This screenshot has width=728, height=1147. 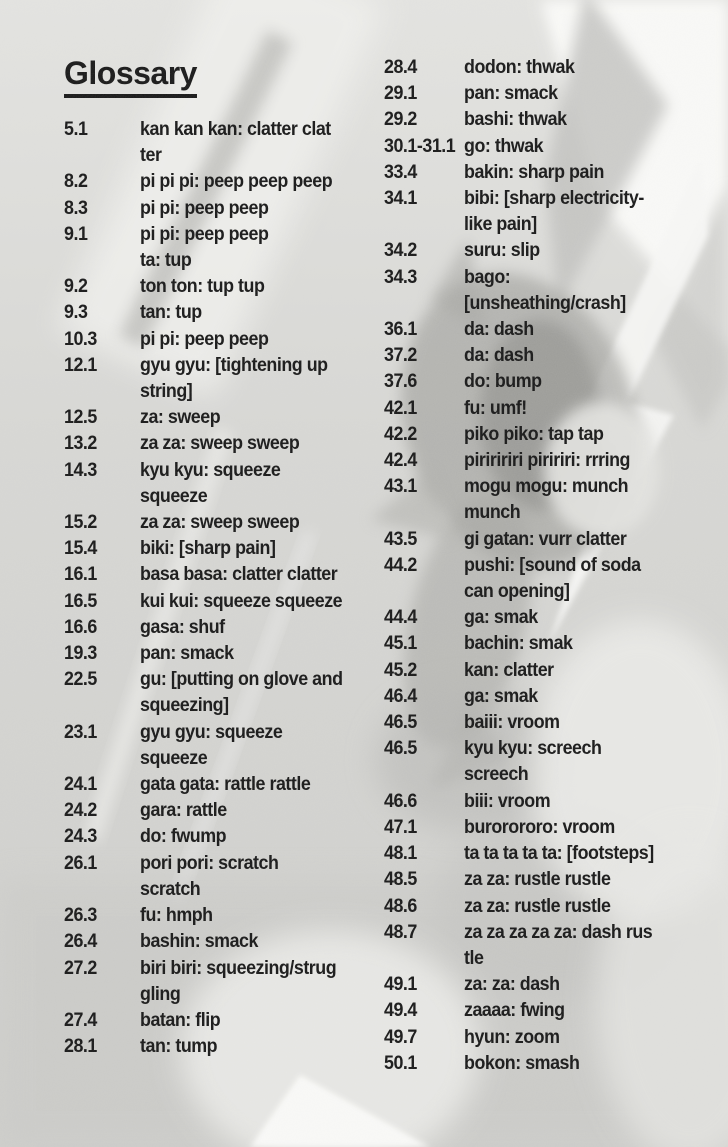 I want to click on glossary-entry: 27.2 biri biri: squeezing/strug gling, so click(x=225, y=982).